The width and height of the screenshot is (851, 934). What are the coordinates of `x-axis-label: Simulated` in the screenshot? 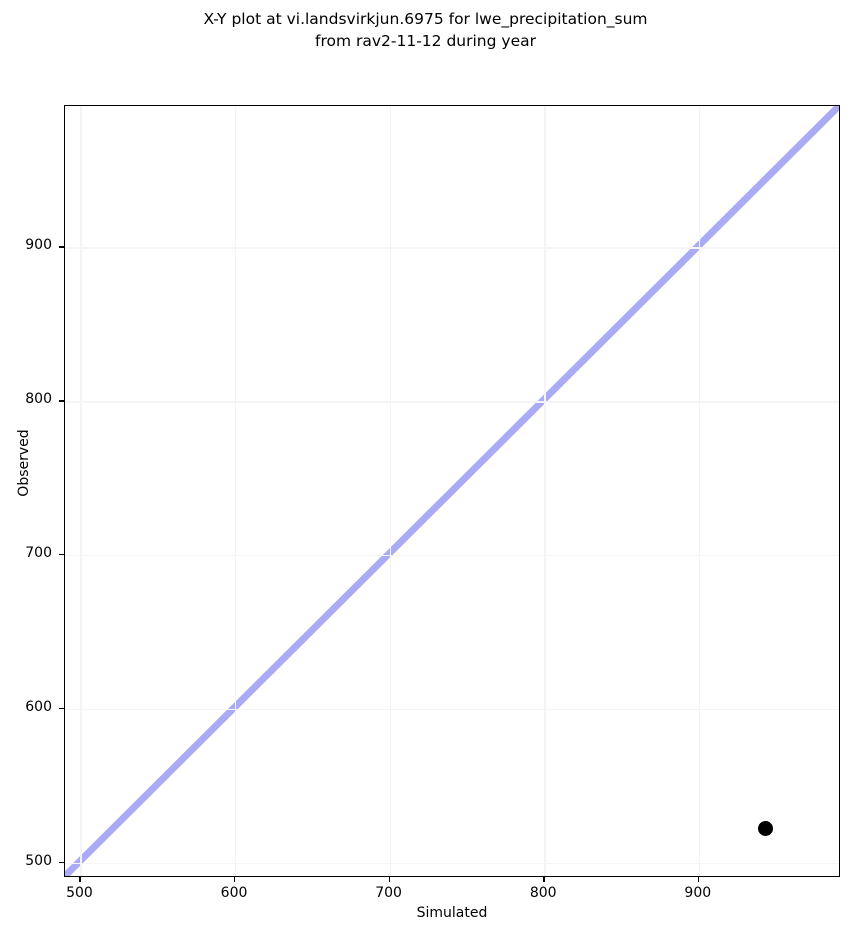 It's located at (452, 913).